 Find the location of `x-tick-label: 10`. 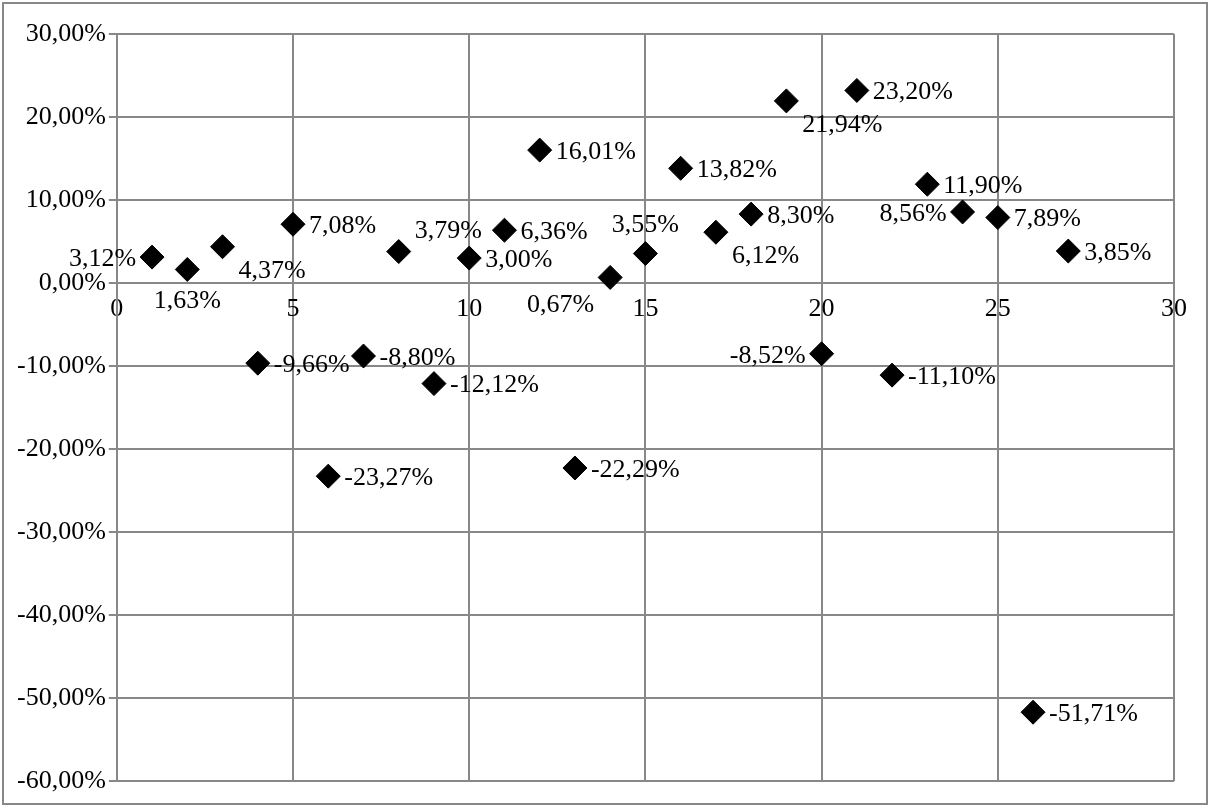

x-tick-label: 10 is located at coordinates (469, 308).